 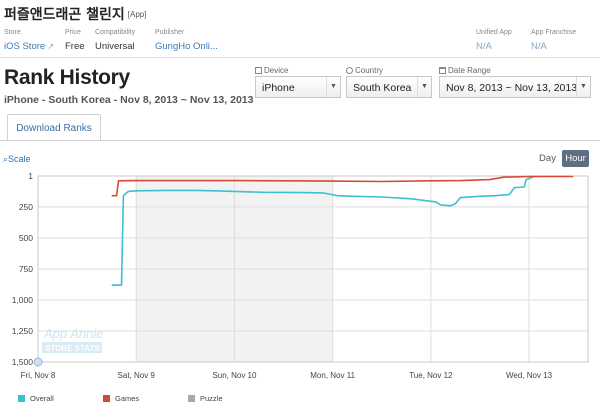 What do you see at coordinates (75, 46) in the screenshot?
I see `price-value: Free` at bounding box center [75, 46].